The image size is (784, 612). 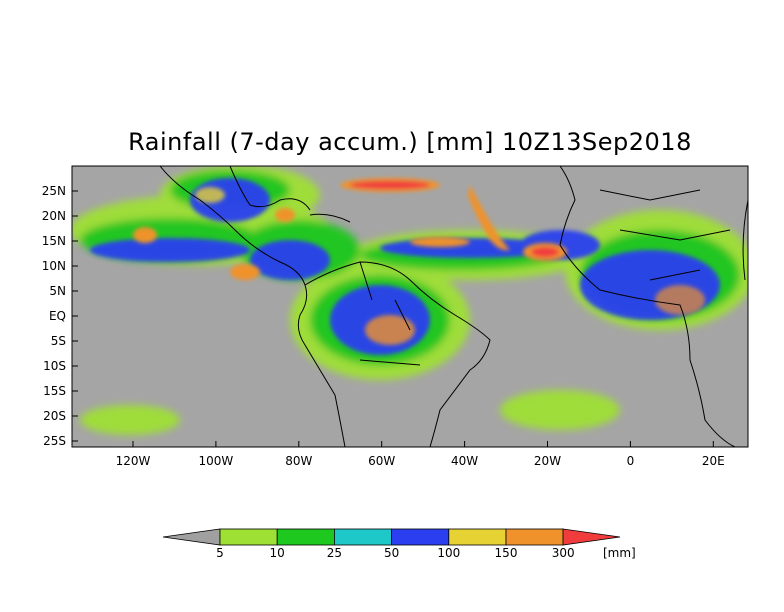 I want to click on colorbar-unit: [mm], so click(x=619, y=553).